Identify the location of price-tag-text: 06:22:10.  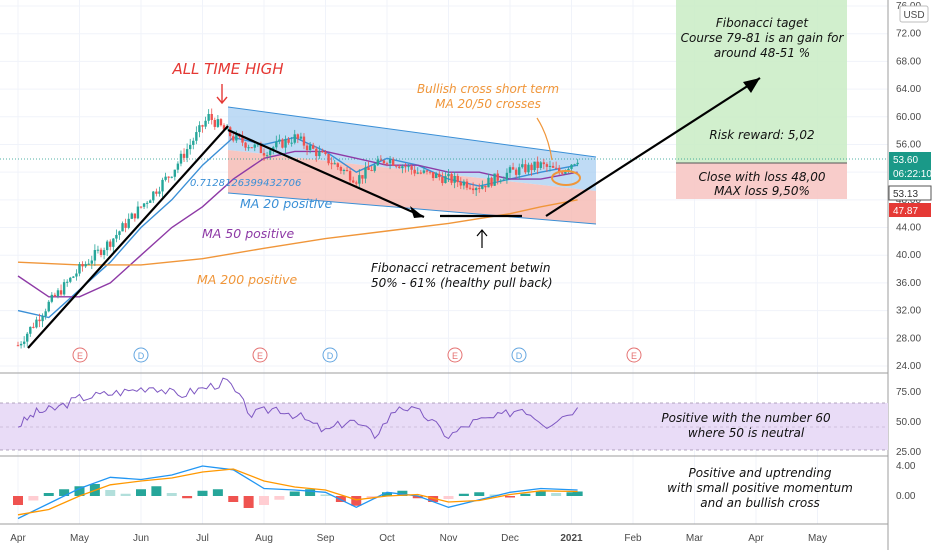
(912, 174).